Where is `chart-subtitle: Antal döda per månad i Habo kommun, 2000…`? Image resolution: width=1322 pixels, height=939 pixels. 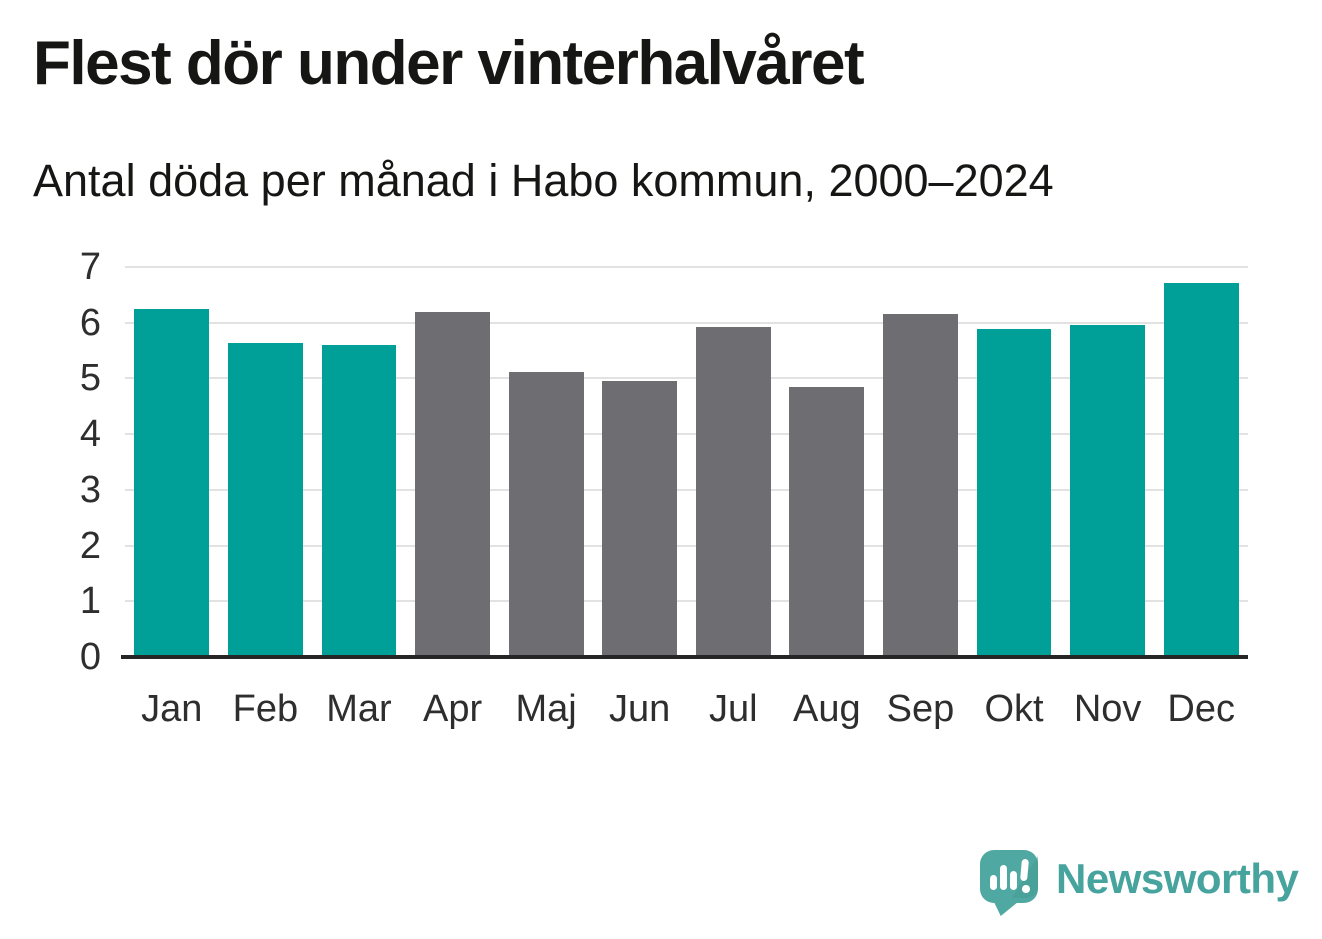 chart-subtitle: Antal döda per månad i Habo kommun, 2000… is located at coordinates (543, 180).